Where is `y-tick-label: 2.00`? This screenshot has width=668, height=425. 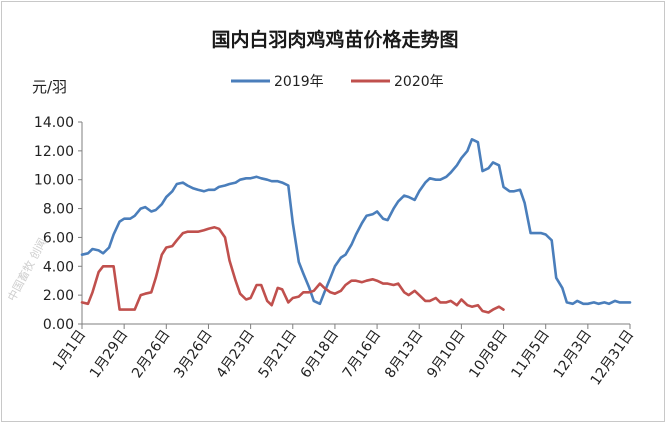
y-tick-label: 2.00 is located at coordinates (58, 296).